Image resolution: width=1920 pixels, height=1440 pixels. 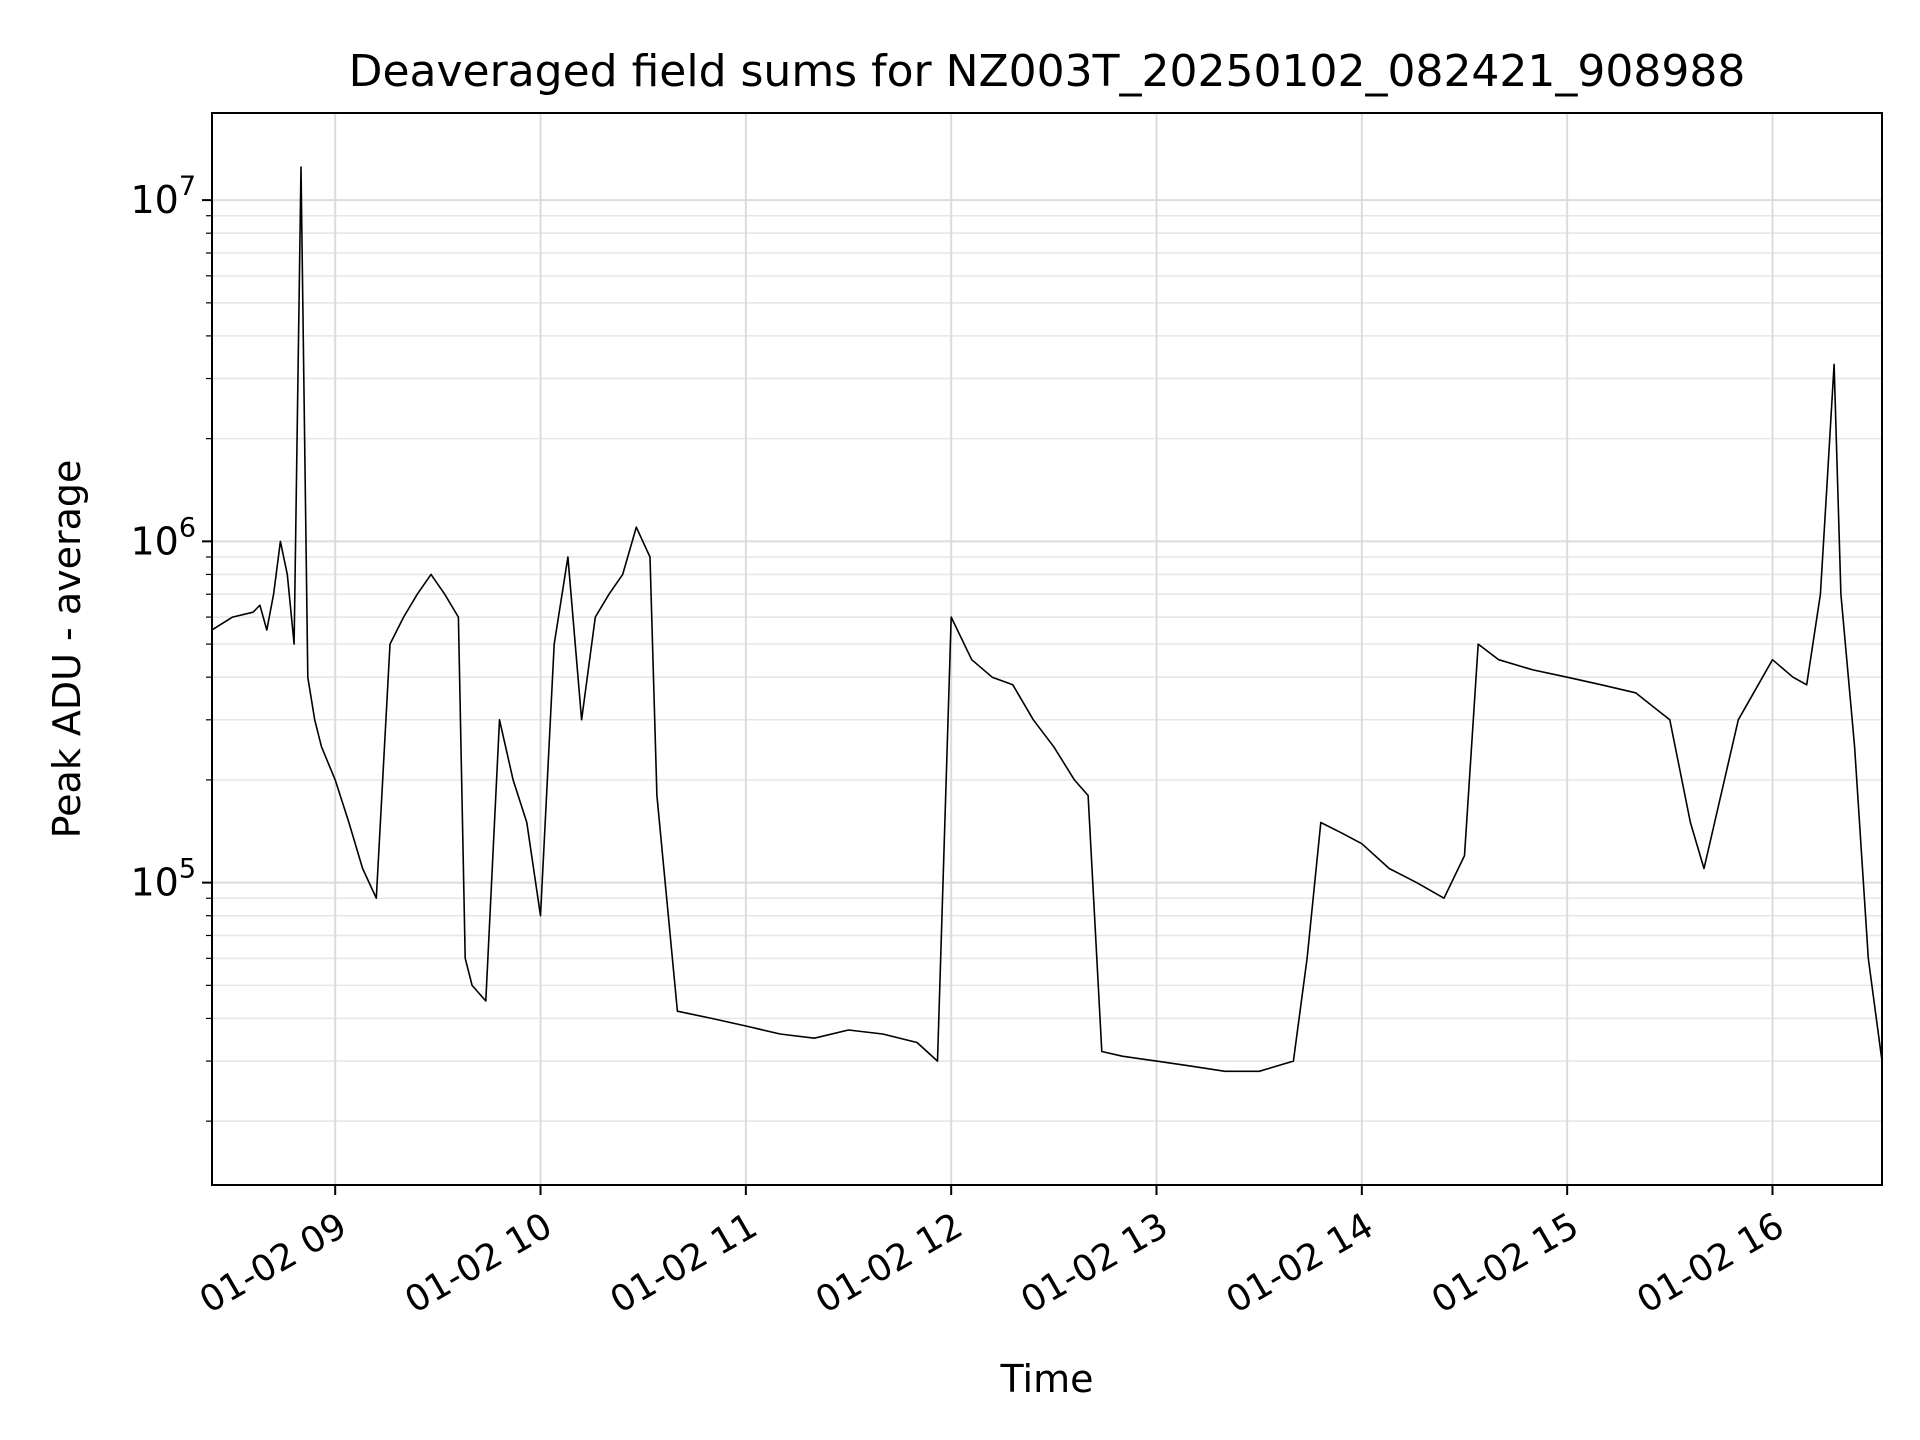 I want to click on x-tick-label: 01-02 09, so click(x=273, y=1263).